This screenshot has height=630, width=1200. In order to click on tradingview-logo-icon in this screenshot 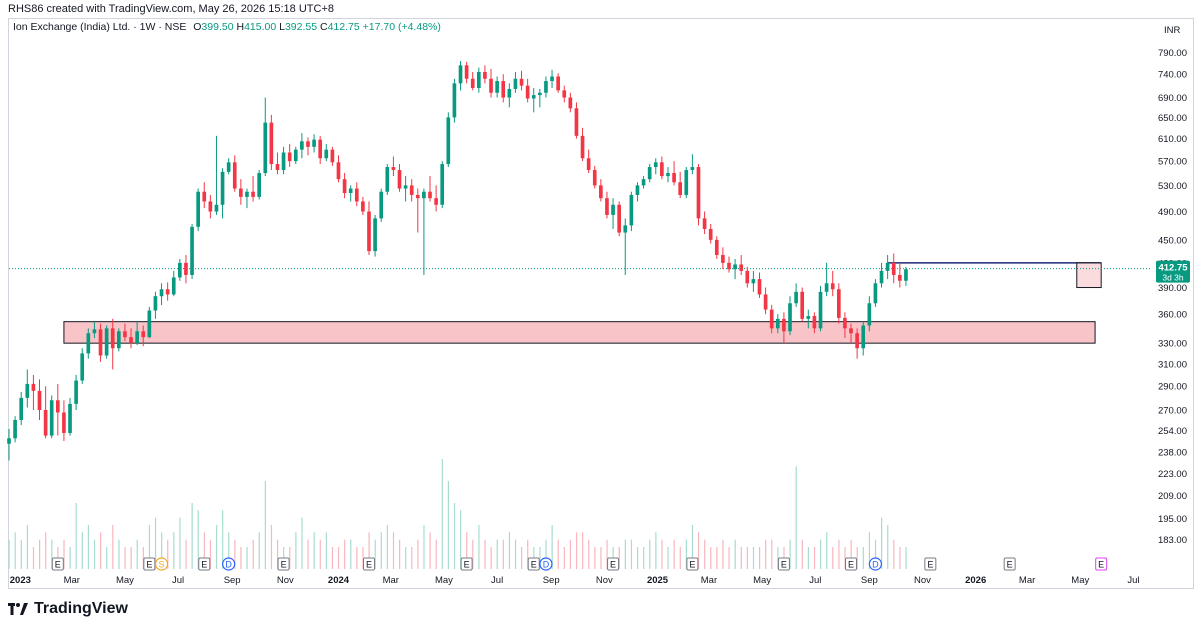, I will do `click(18, 609)`.